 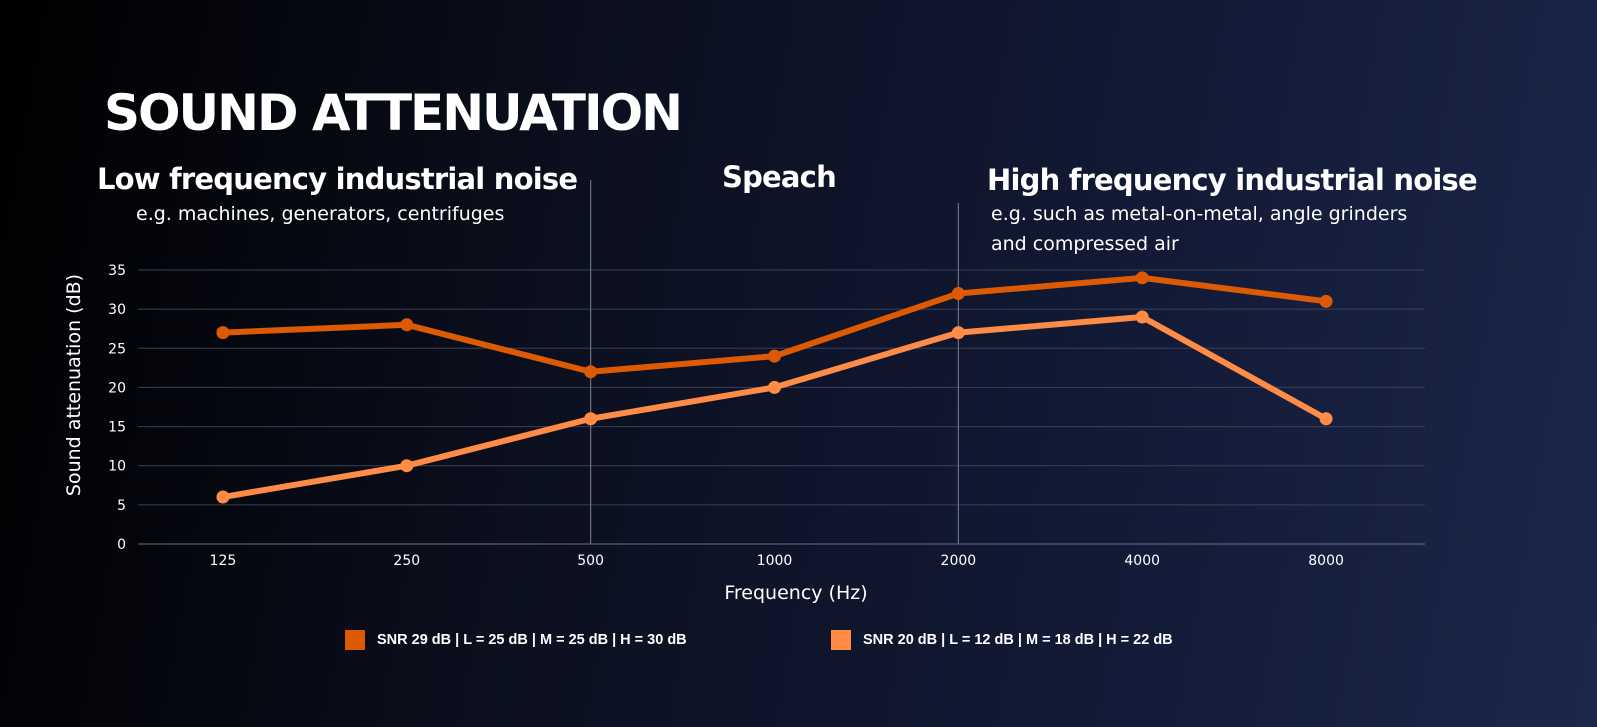 I want to click on legend-swatch-dark-orange, so click(x=355, y=640).